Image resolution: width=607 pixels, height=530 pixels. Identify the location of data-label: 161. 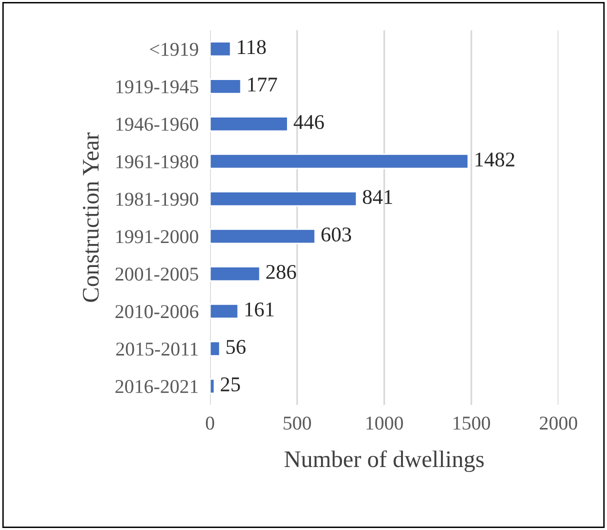
(259, 309).